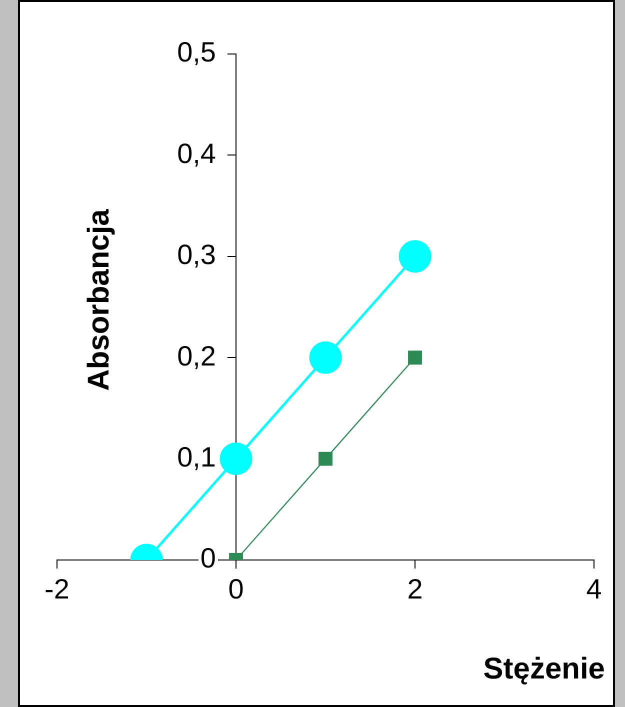 This screenshot has height=707, width=625. What do you see at coordinates (594, 589) in the screenshot?
I see `x-tick-label: 4` at bounding box center [594, 589].